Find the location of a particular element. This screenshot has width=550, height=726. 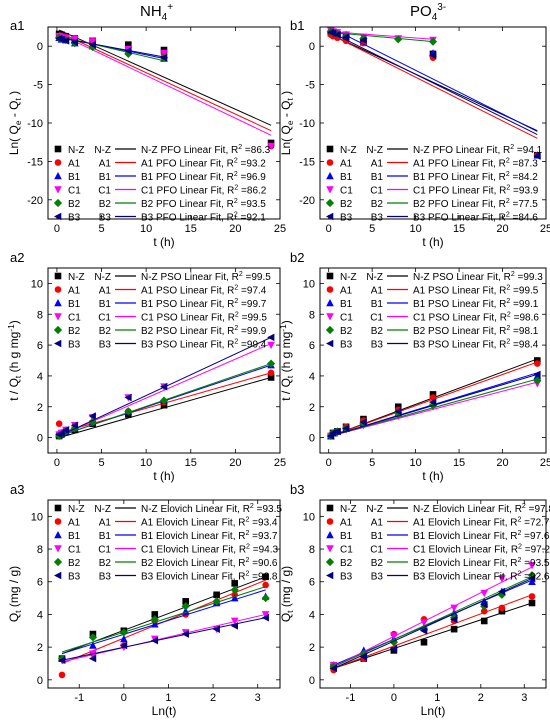

y-tick-label: -5 is located at coordinates (310, 86).